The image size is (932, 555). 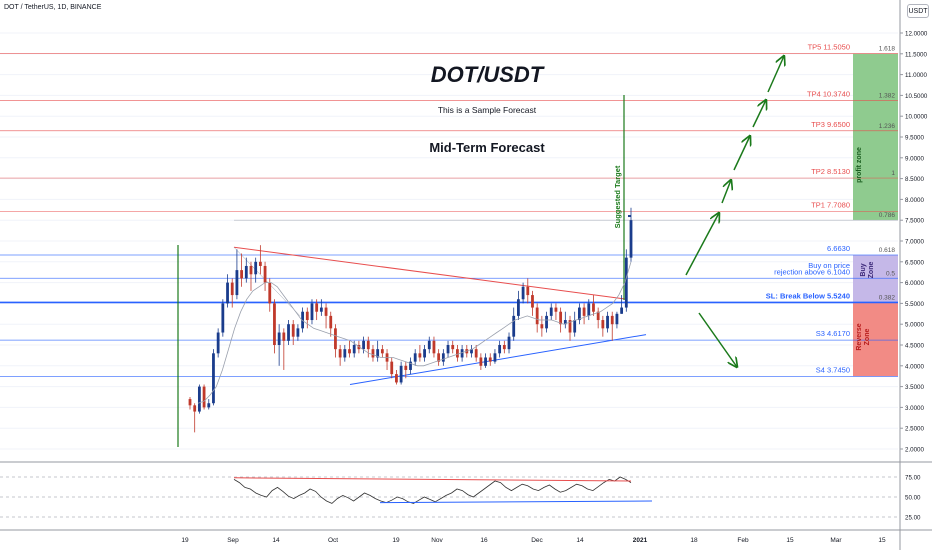 What do you see at coordinates (396, 540) in the screenshot?
I see `time-tick-label: 19` at bounding box center [396, 540].